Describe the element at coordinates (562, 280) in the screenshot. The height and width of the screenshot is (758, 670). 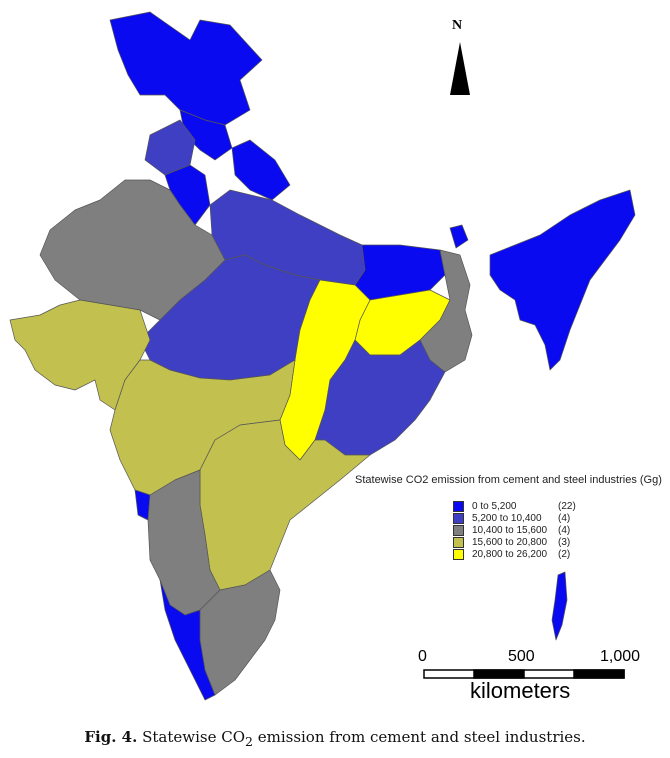
I see `region-northeast` at that location.